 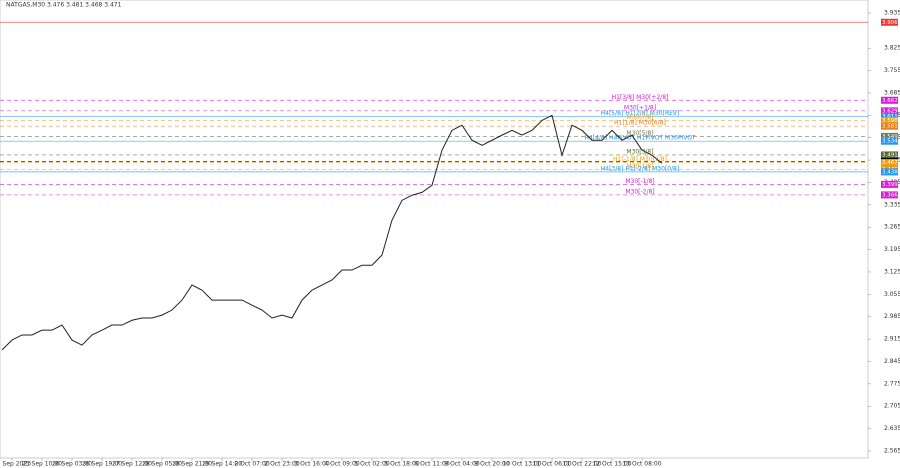 I want to click on y-tick-label: 3.755, so click(x=892, y=70).